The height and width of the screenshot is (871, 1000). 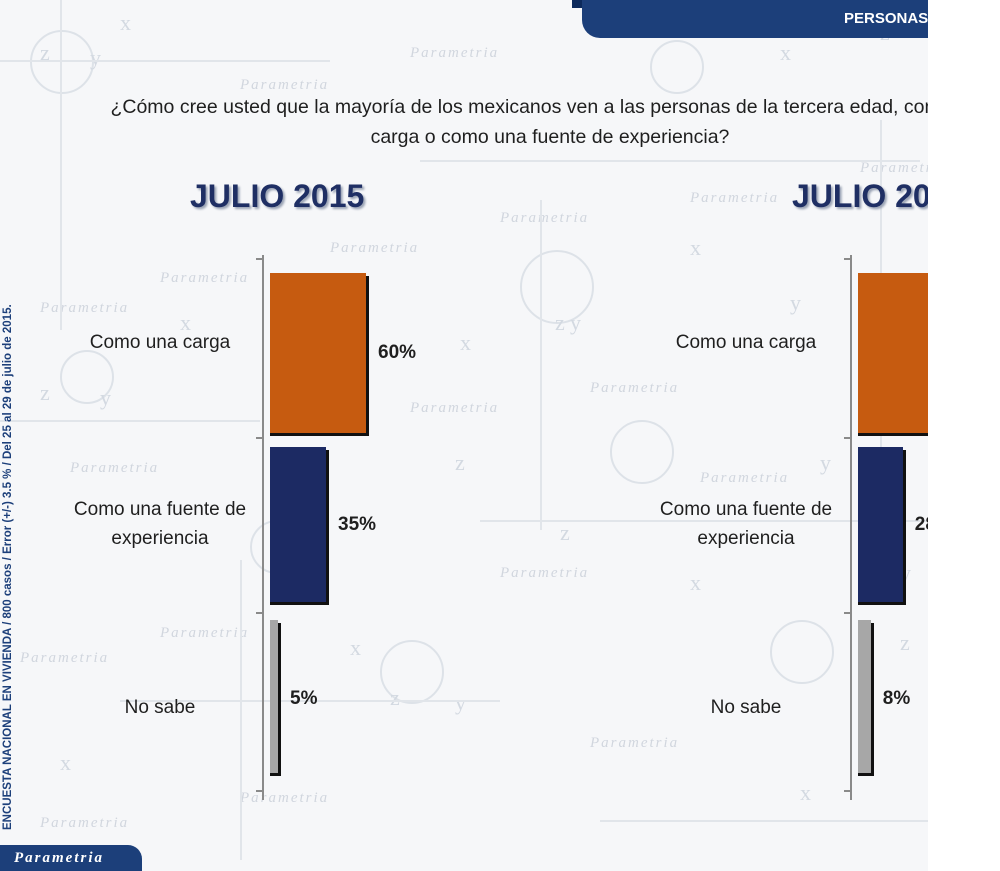 I want to click on value-label: 35%, so click(x=357, y=524).